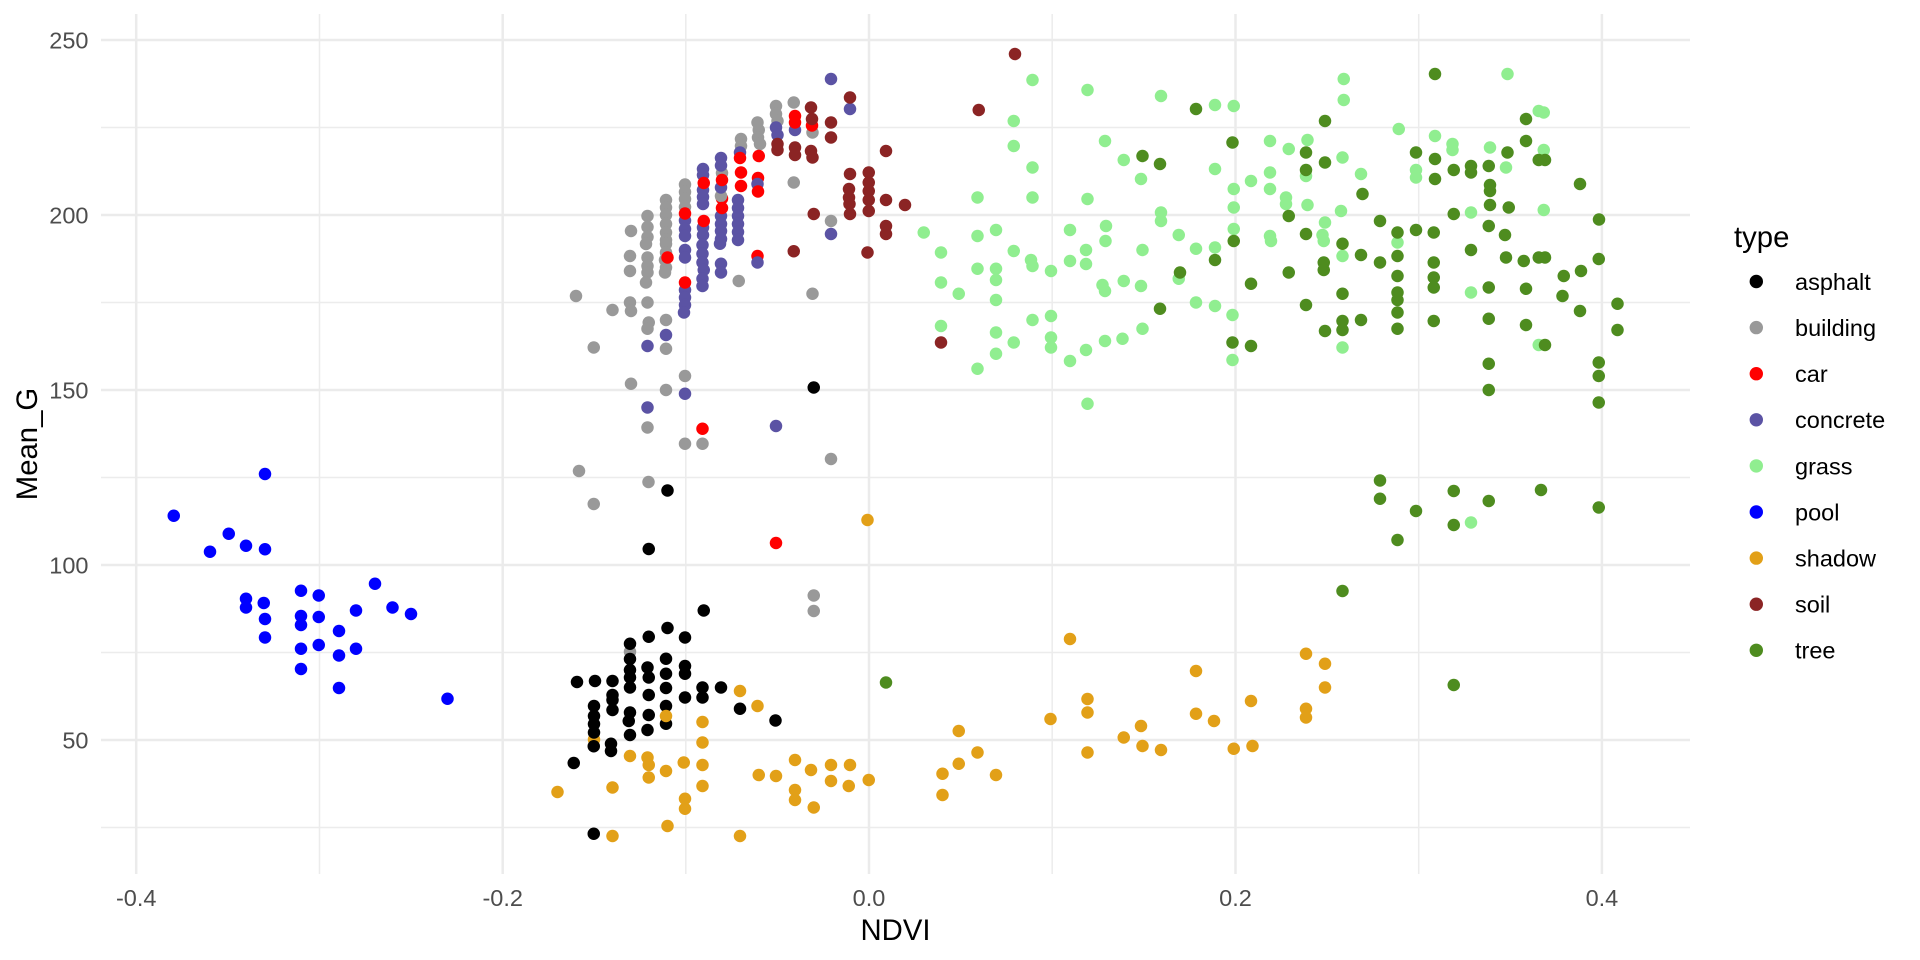 Image resolution: width=1920 pixels, height=960 pixels. Describe the element at coordinates (1811, 374) in the screenshot. I see `svg-text: car` at that location.